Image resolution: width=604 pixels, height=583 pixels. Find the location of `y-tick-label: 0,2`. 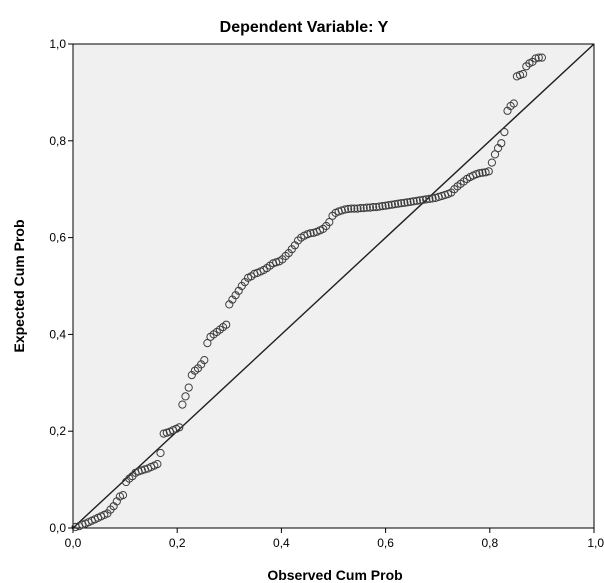

y-tick-label: 0,2 is located at coordinates (57, 431).